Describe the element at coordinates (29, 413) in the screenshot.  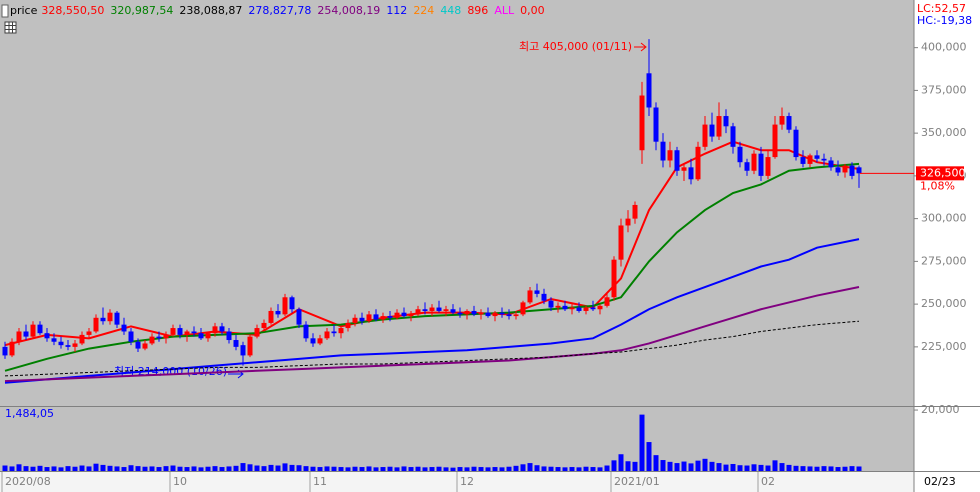
I see `volume-label: 1,484,05` at that location.